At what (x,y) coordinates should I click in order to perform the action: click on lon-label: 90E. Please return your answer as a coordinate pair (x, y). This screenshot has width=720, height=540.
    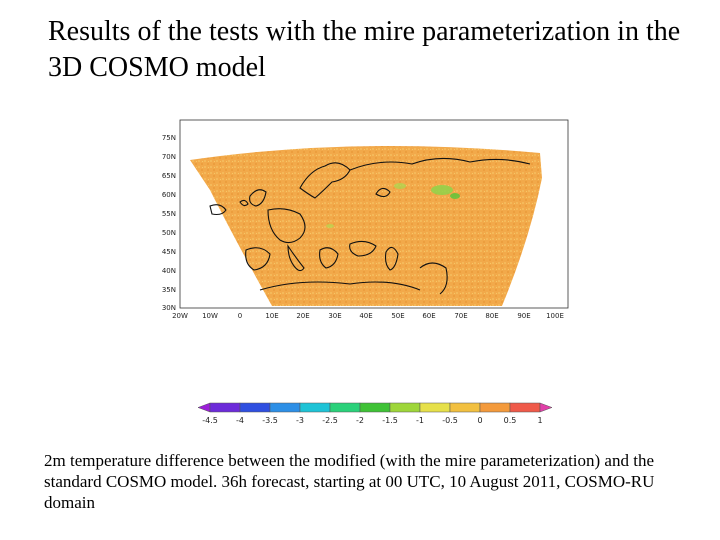
    Looking at the image, I should click on (523, 316).